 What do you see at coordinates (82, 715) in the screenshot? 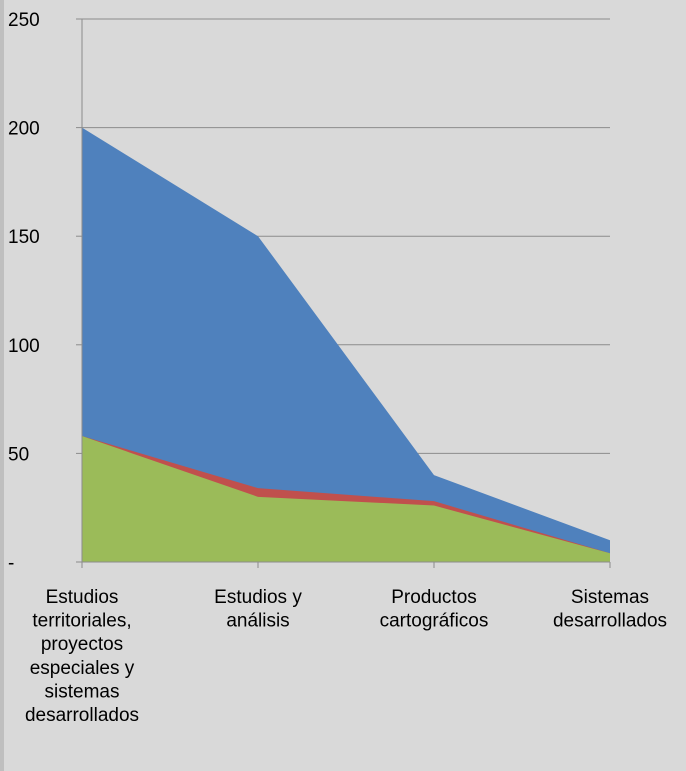
I see `x-category-label-1-line-6: desarrollados` at bounding box center [82, 715].